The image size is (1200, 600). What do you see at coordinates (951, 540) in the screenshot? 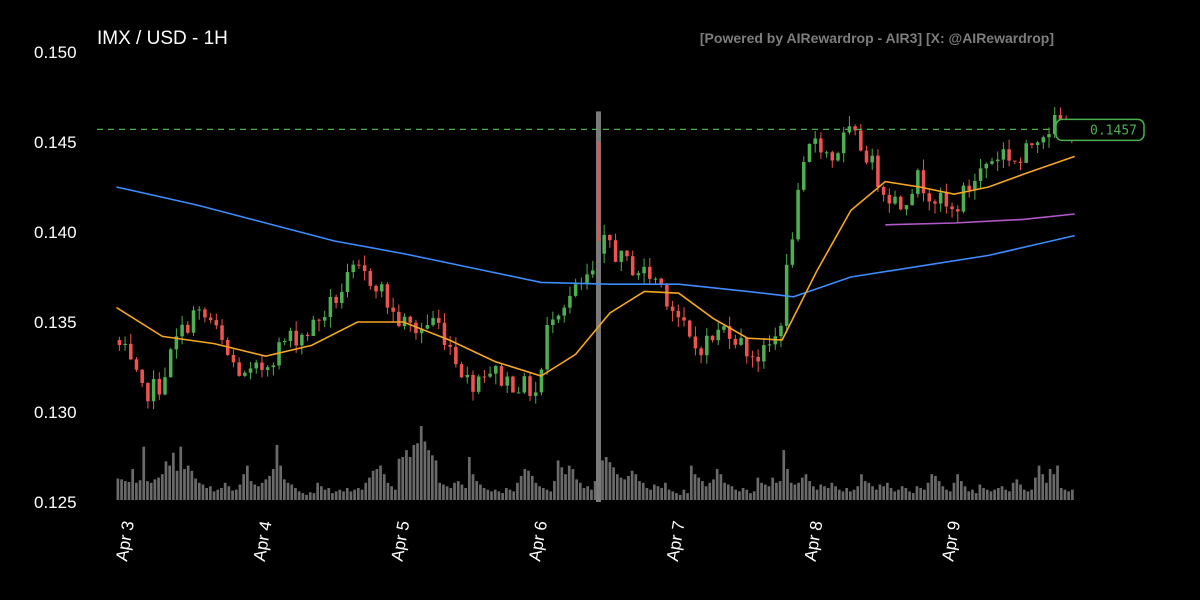
I see `x-tick-label: Apr 9` at bounding box center [951, 540].